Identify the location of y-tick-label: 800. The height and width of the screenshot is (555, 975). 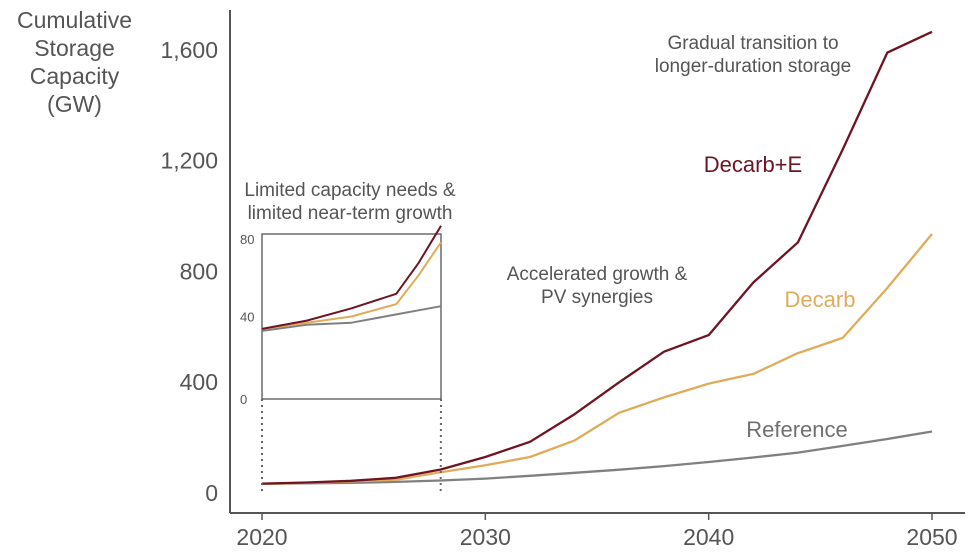
(199, 271).